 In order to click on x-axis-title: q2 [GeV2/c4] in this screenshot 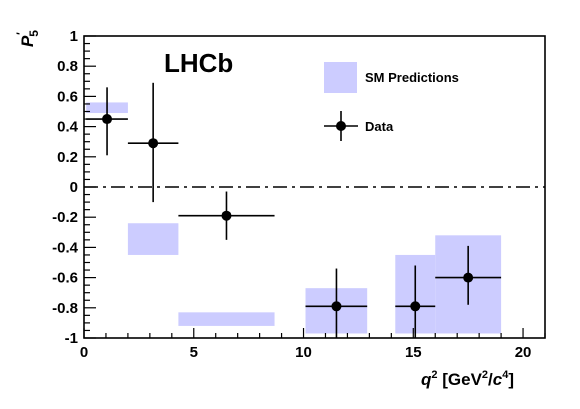, I will do `click(467, 379)`.